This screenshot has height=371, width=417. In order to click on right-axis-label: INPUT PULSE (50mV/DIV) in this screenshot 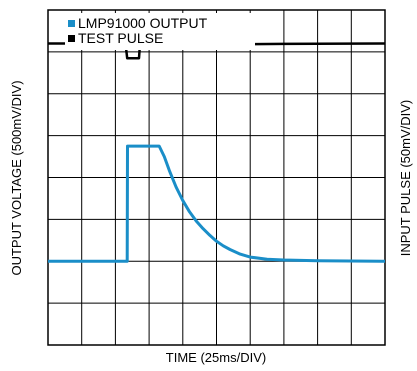, I will do `click(405, 178)`.